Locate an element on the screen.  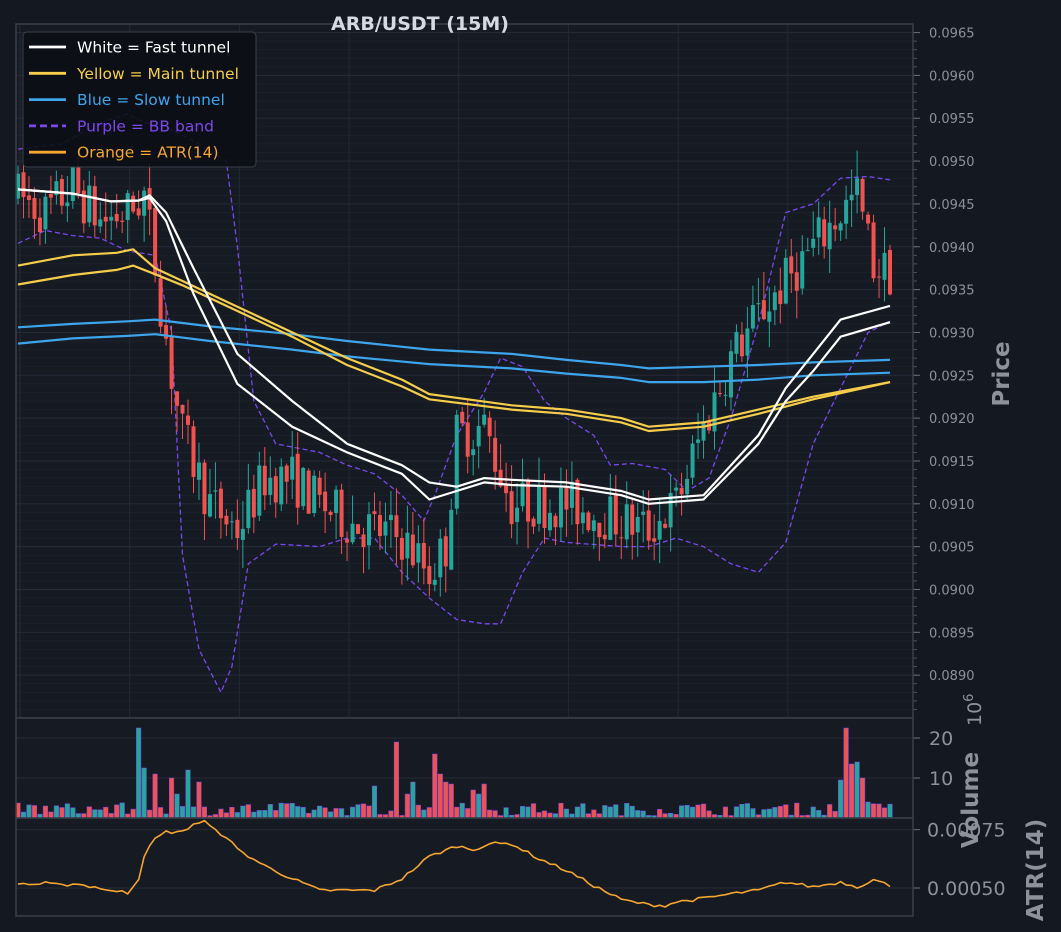
price-axis-title: Price is located at coordinates (1002, 373).